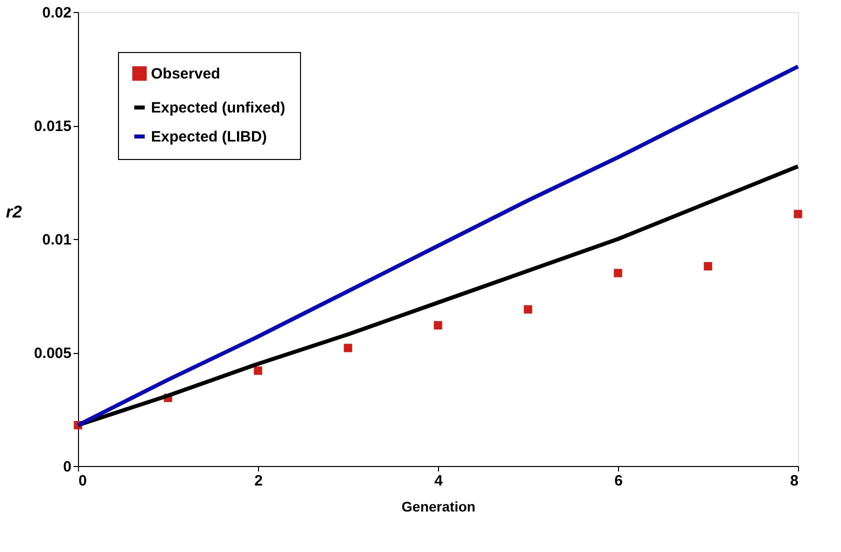 The image size is (841, 552). Describe the element at coordinates (185, 74) in the screenshot. I see `legend-label: Observed` at that location.